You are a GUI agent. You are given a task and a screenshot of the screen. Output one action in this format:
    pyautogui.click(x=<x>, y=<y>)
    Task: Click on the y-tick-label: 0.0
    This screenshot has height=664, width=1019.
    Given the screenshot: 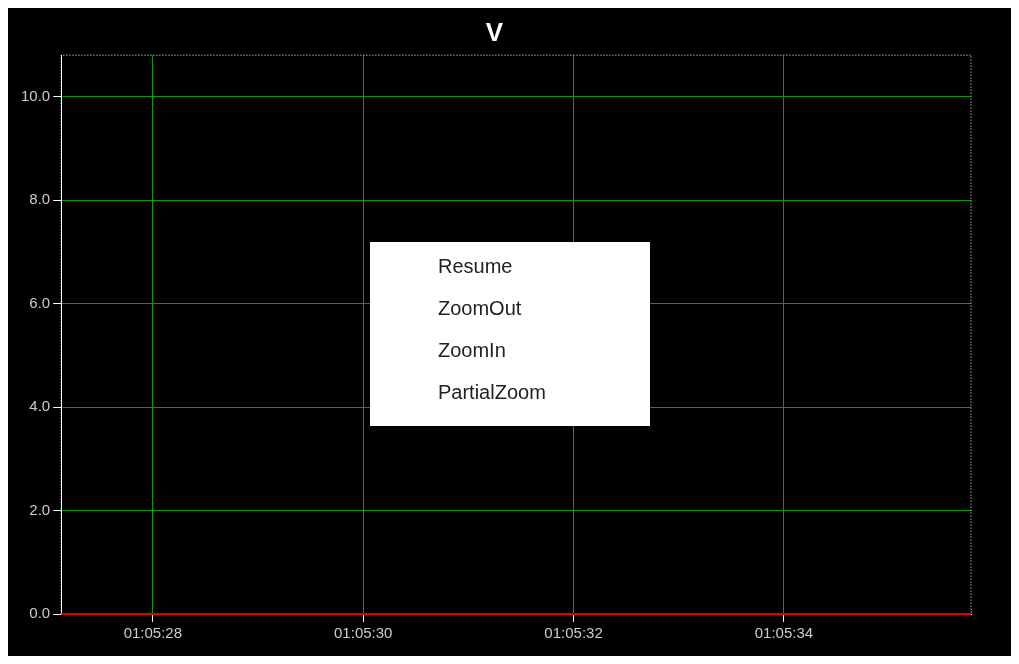 What is the action you would take?
    pyautogui.click(x=40, y=613)
    